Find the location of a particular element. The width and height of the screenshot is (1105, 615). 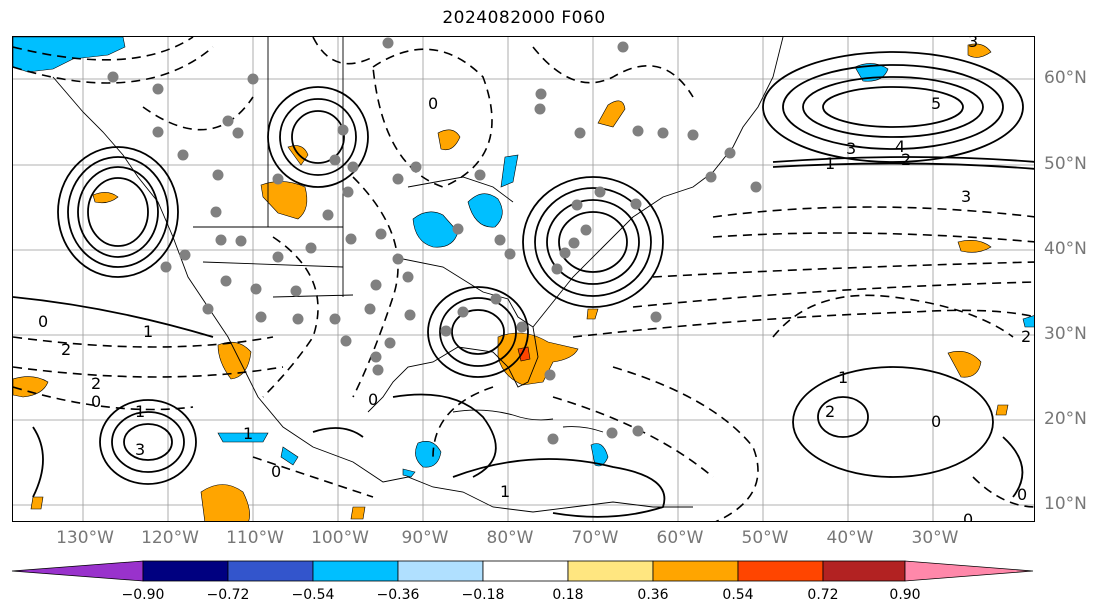

contour-label: 5 is located at coordinates (936, 103).